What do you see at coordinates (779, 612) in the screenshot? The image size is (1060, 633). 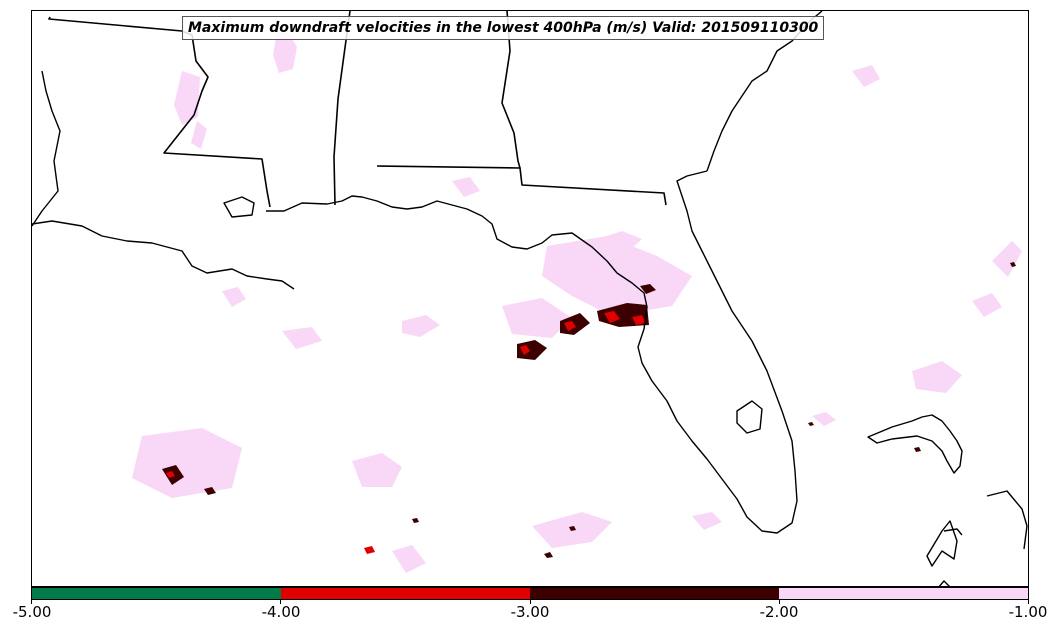 I see `colorbar-label: -2.00` at bounding box center [779, 612].